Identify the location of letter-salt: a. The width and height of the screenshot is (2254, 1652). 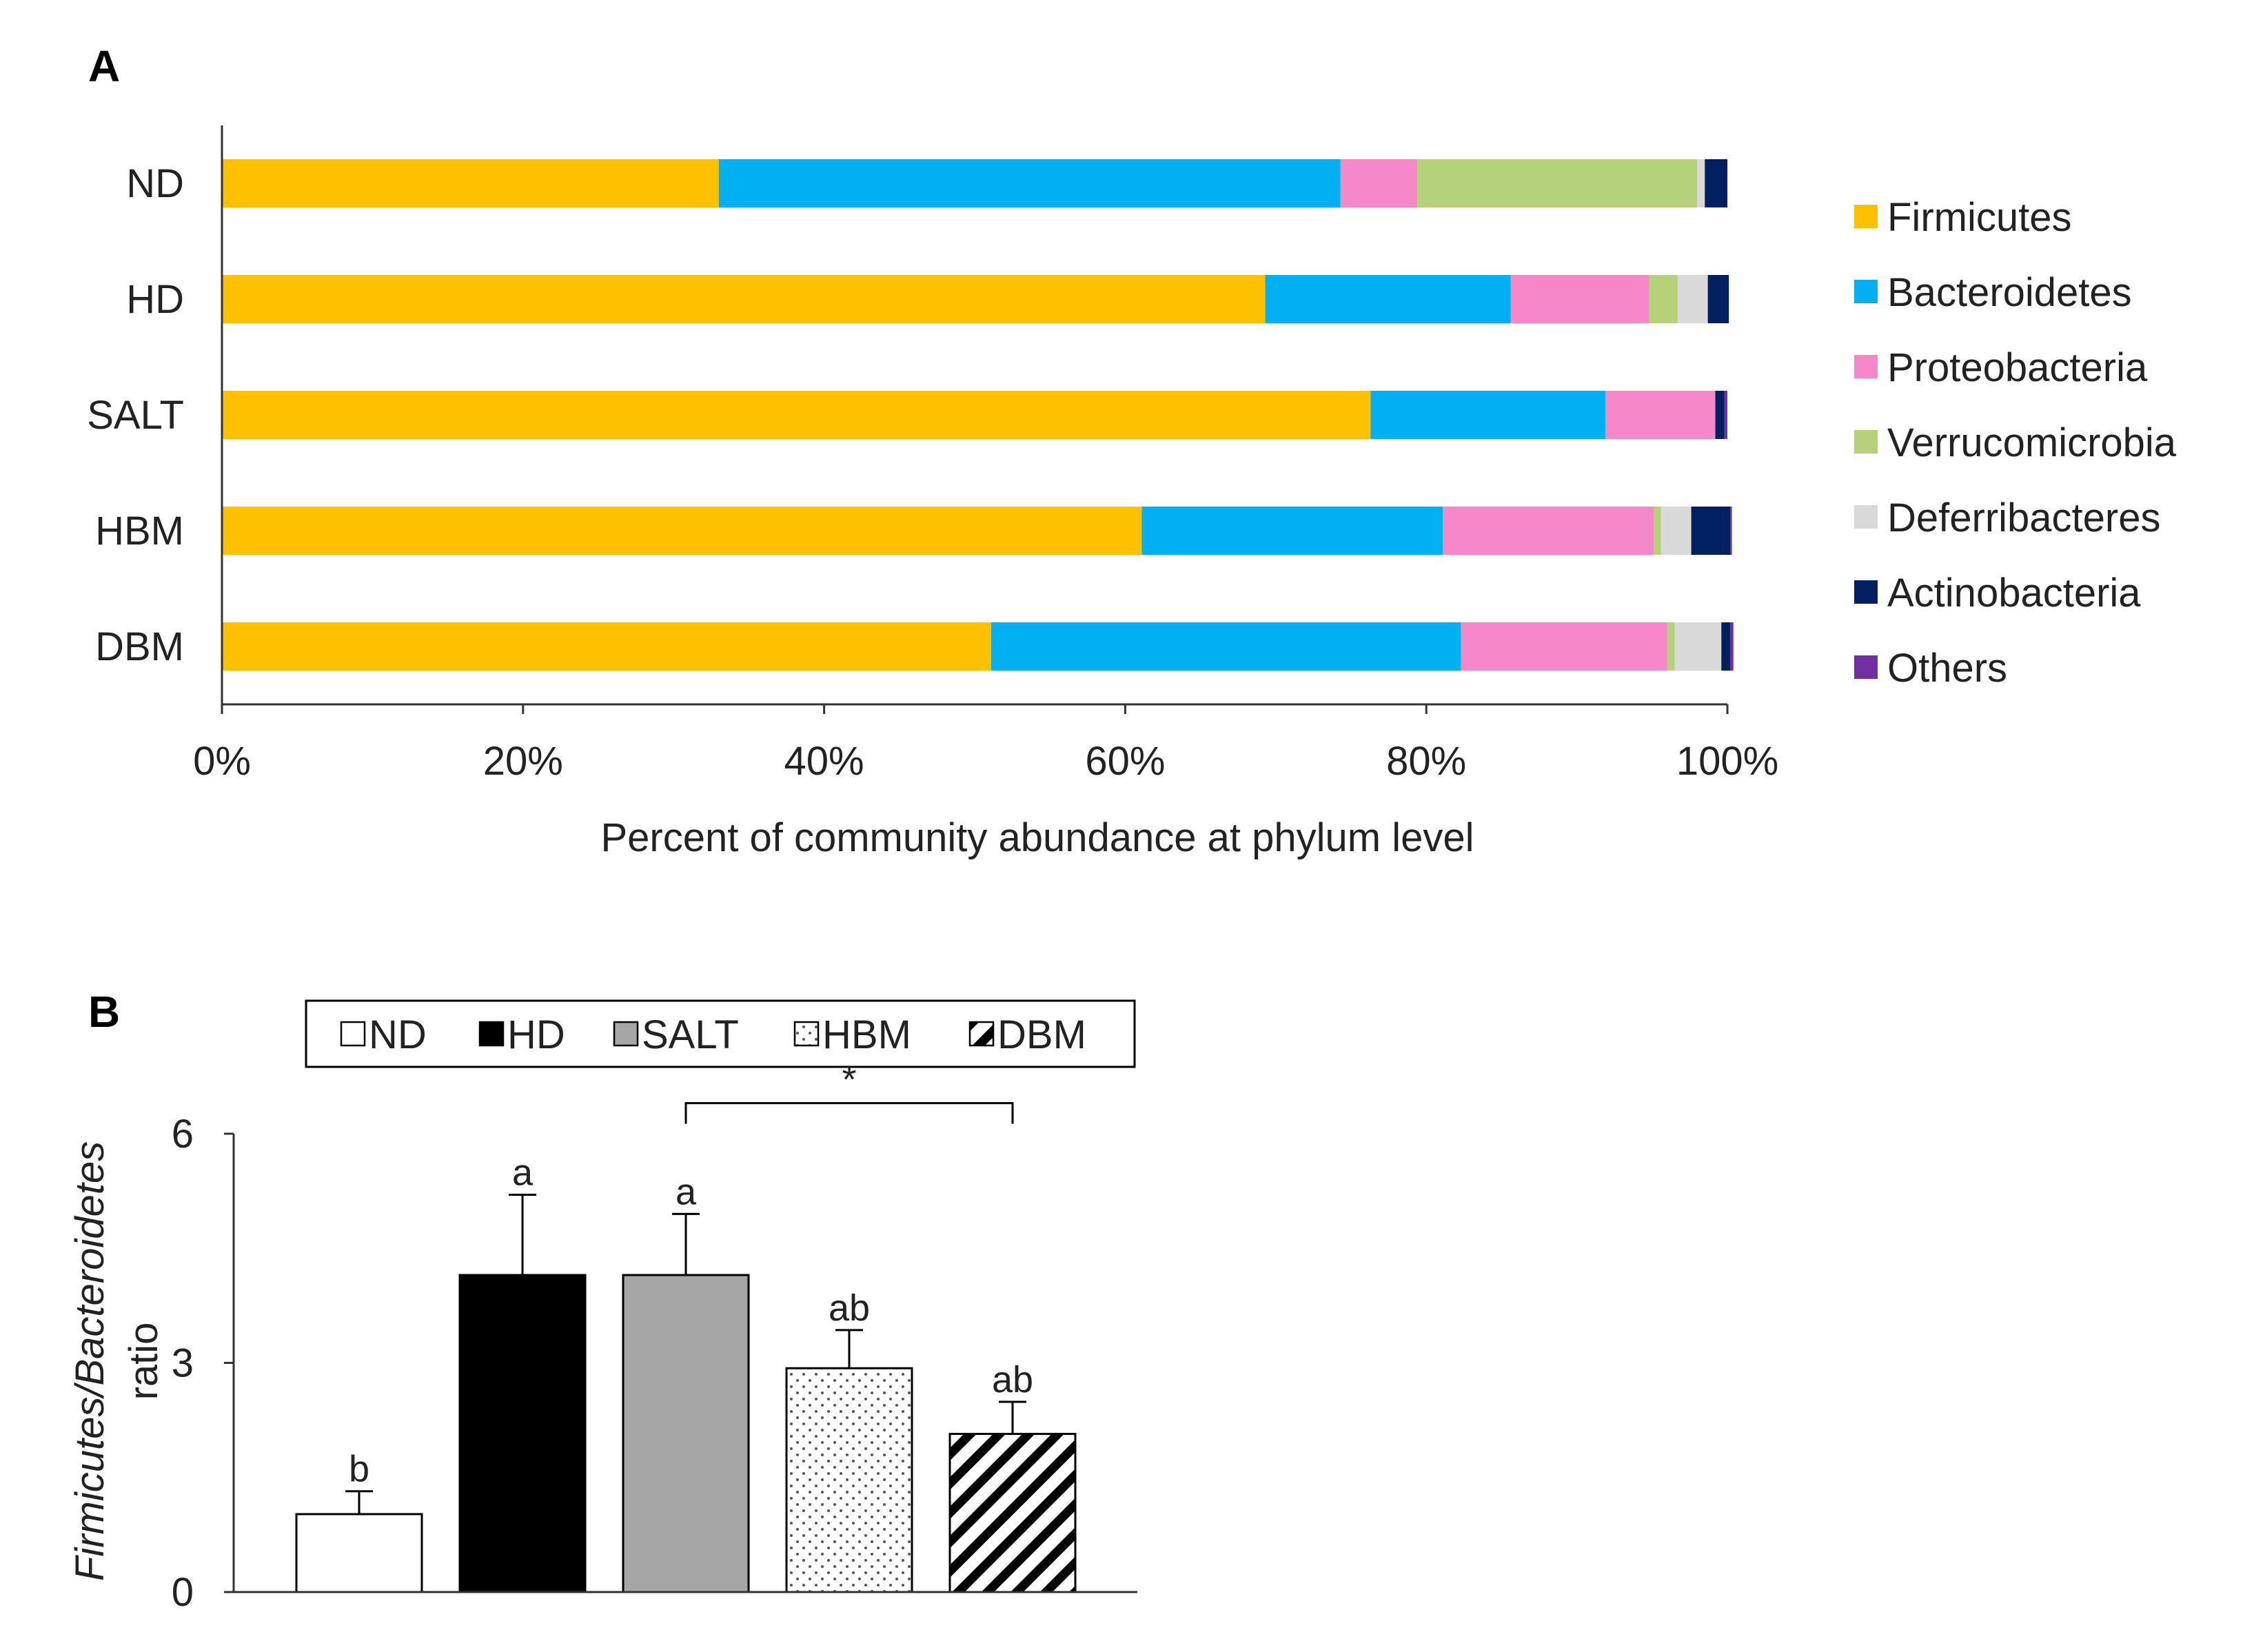
(686, 1192).